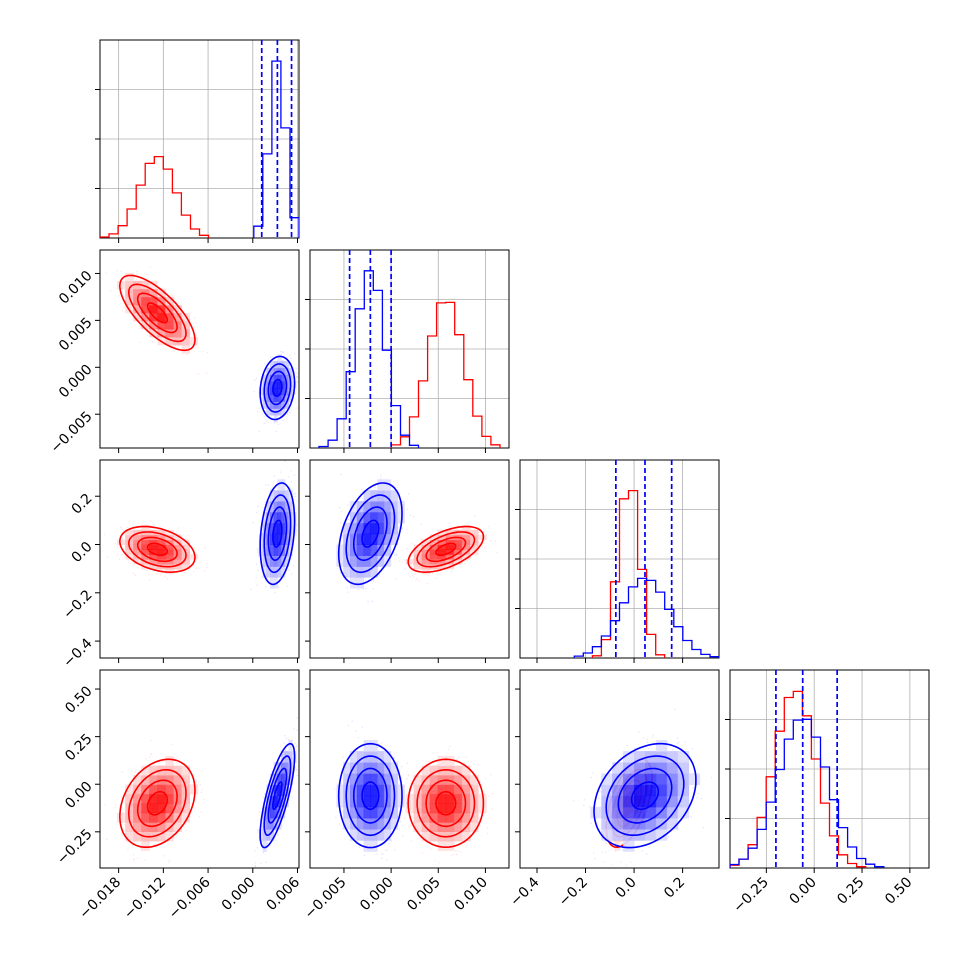  What do you see at coordinates (100, 898) in the screenshot?
I see `x-tick-label-0-0: −0.018` at bounding box center [100, 898].